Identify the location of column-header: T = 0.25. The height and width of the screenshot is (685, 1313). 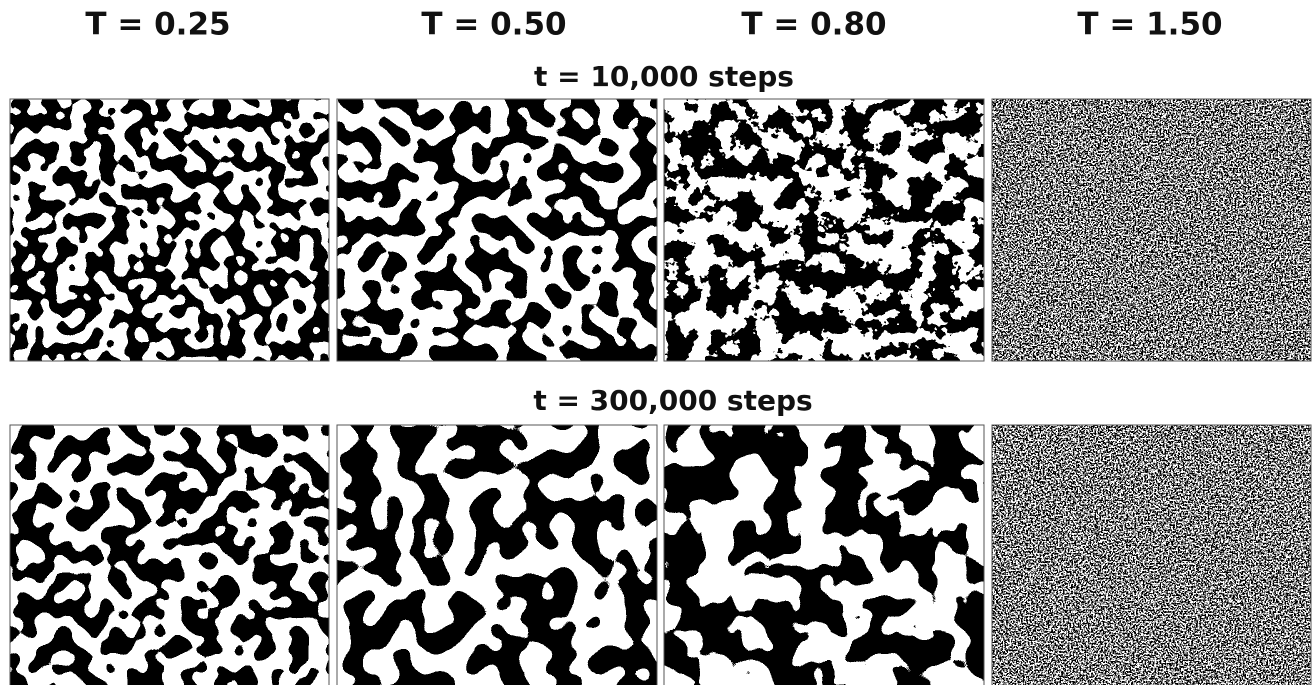
(157, 25).